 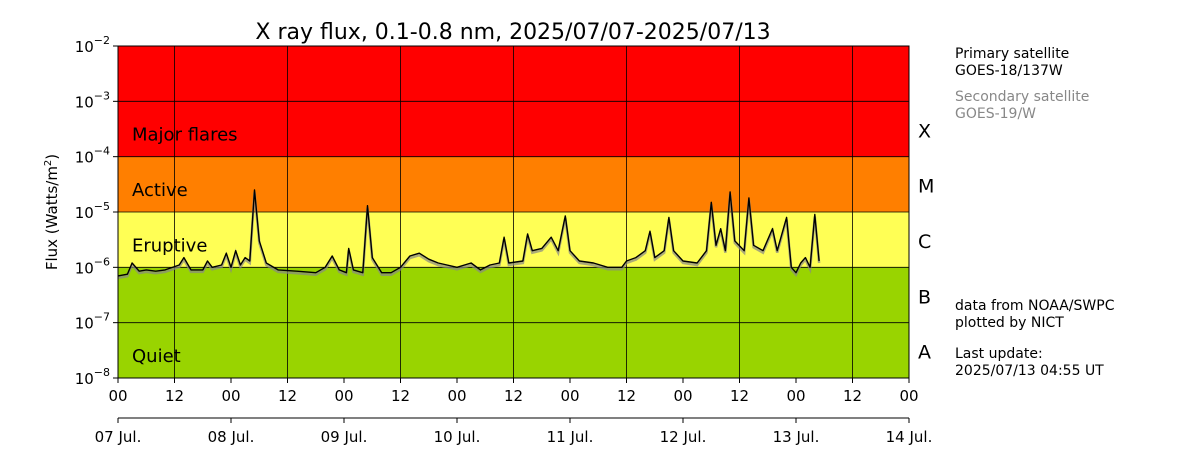 I want to click on y-axis: 10⁻⁸ 10⁻⁷ 10⁻⁶ 10⁻⁵ 10⁻⁴ 10⁻³ 10⁻², so click(x=96, y=211).